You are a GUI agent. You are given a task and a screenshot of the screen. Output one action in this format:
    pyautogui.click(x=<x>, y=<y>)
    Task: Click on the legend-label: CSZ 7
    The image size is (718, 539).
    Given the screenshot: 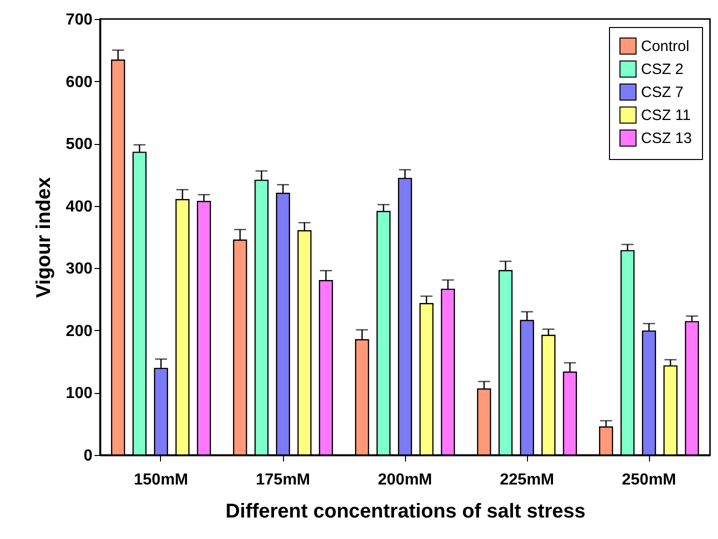 What is the action you would take?
    pyautogui.click(x=662, y=92)
    